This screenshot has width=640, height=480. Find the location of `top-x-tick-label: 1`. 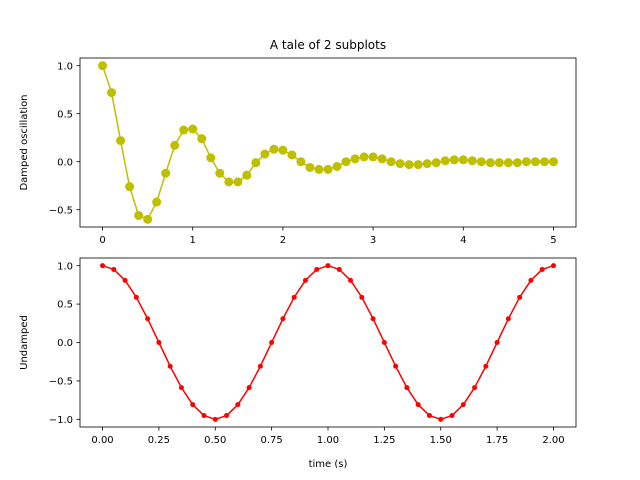

top-x-tick-label: 1 is located at coordinates (193, 240).